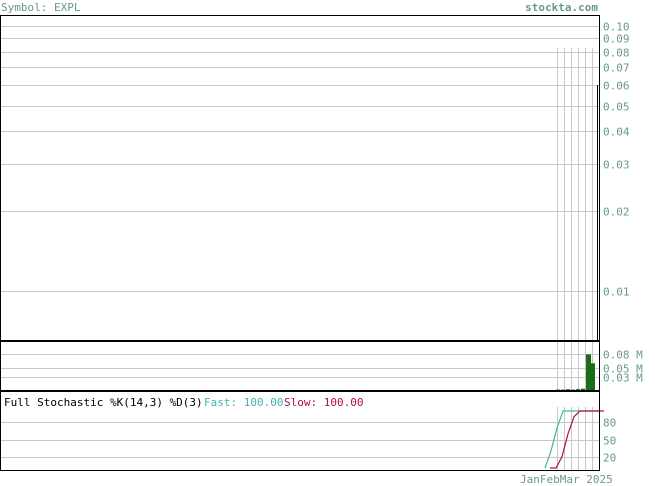  Describe the element at coordinates (616, 86) in the screenshot. I see `price-tick-label: 0.06` at that location.